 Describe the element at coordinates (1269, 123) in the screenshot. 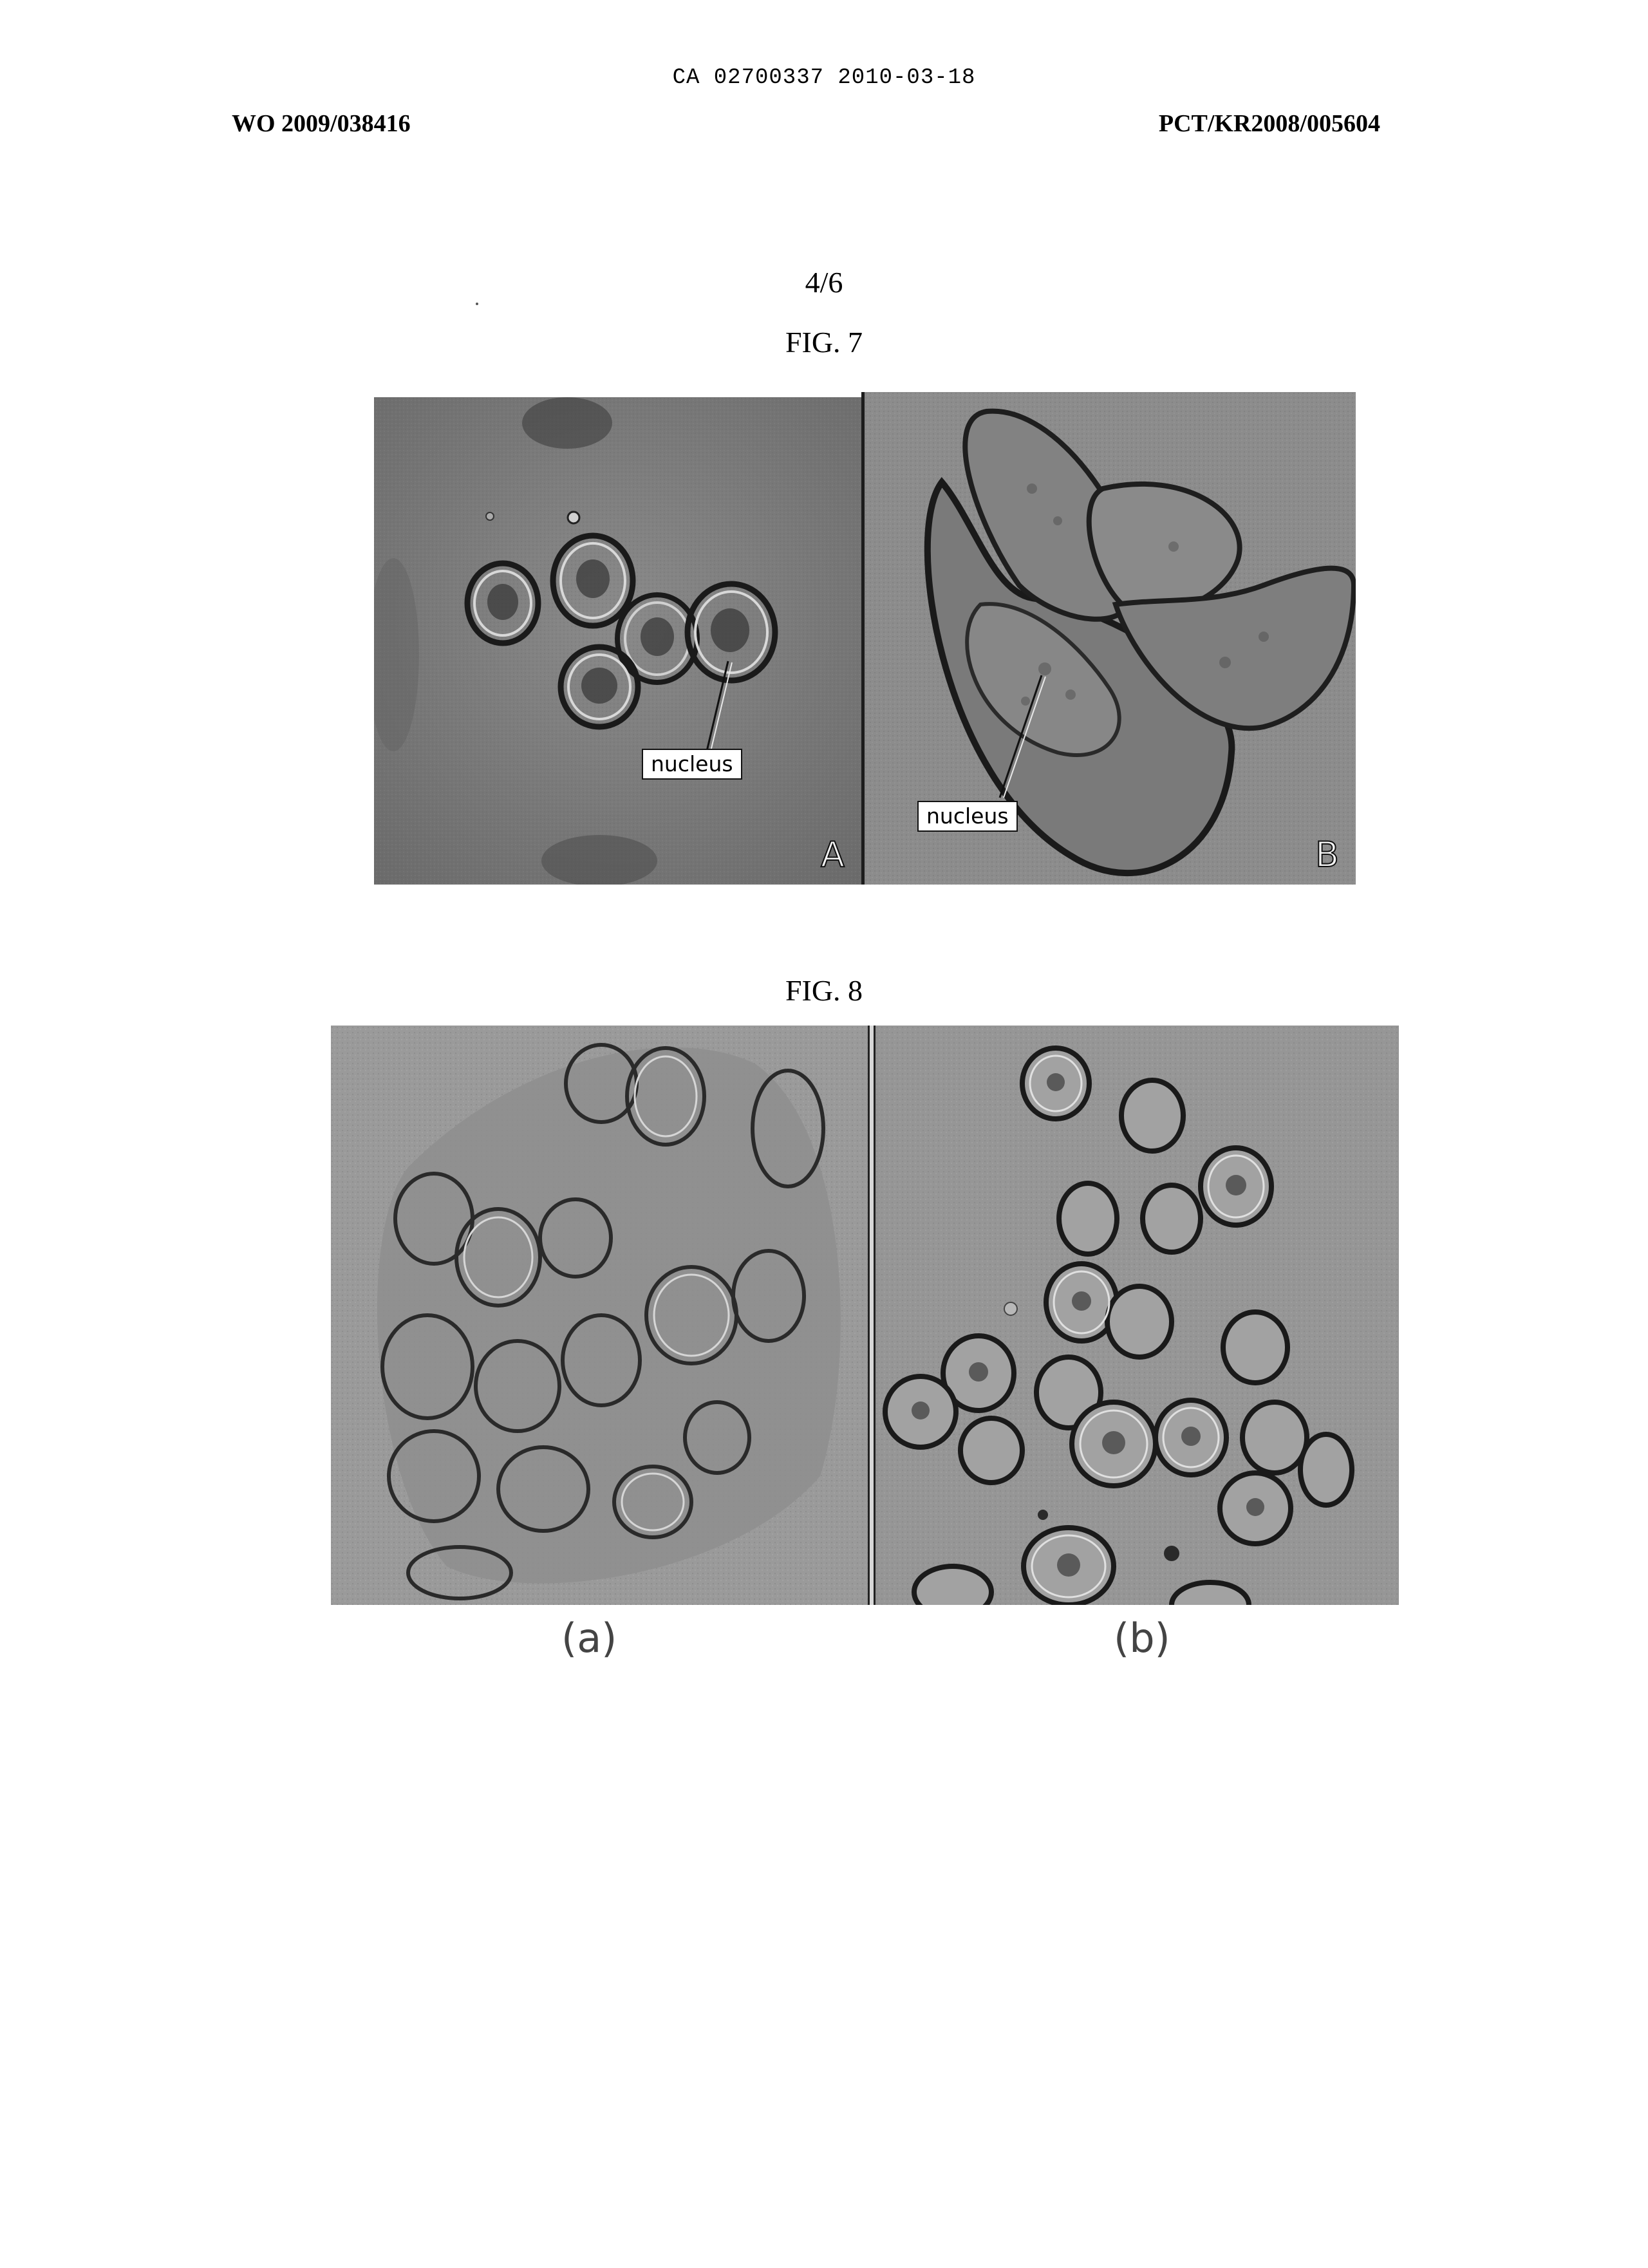

I see `application-number: PCT/KR2008/005604` at that location.